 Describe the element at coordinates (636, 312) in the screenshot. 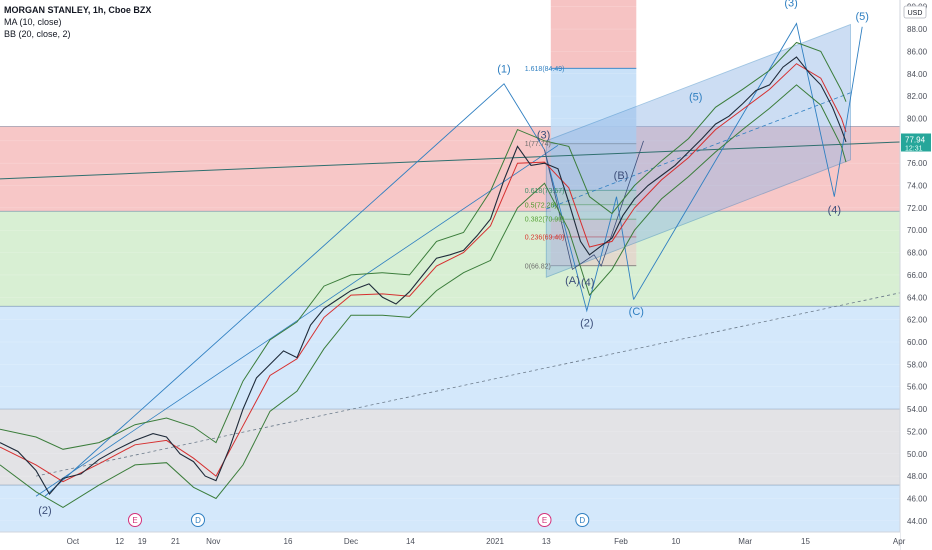

I see `wave-label-7: (C)` at that location.